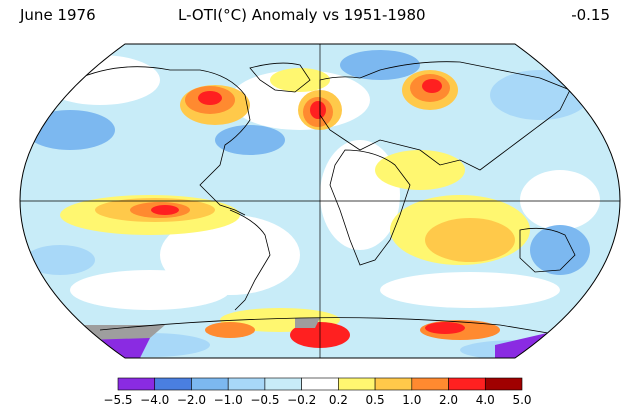 The height and width of the screenshot is (415, 640). I want to click on map-date-label: June 1976, so click(58, 15).